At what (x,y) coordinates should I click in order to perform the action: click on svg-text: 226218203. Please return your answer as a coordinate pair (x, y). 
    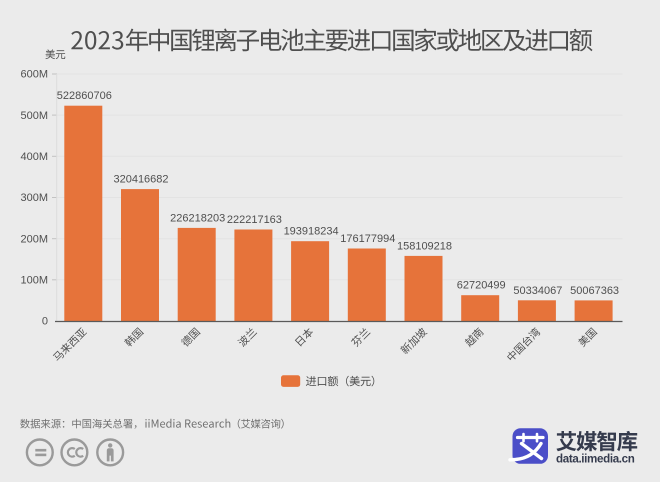
    Looking at the image, I should click on (197, 218).